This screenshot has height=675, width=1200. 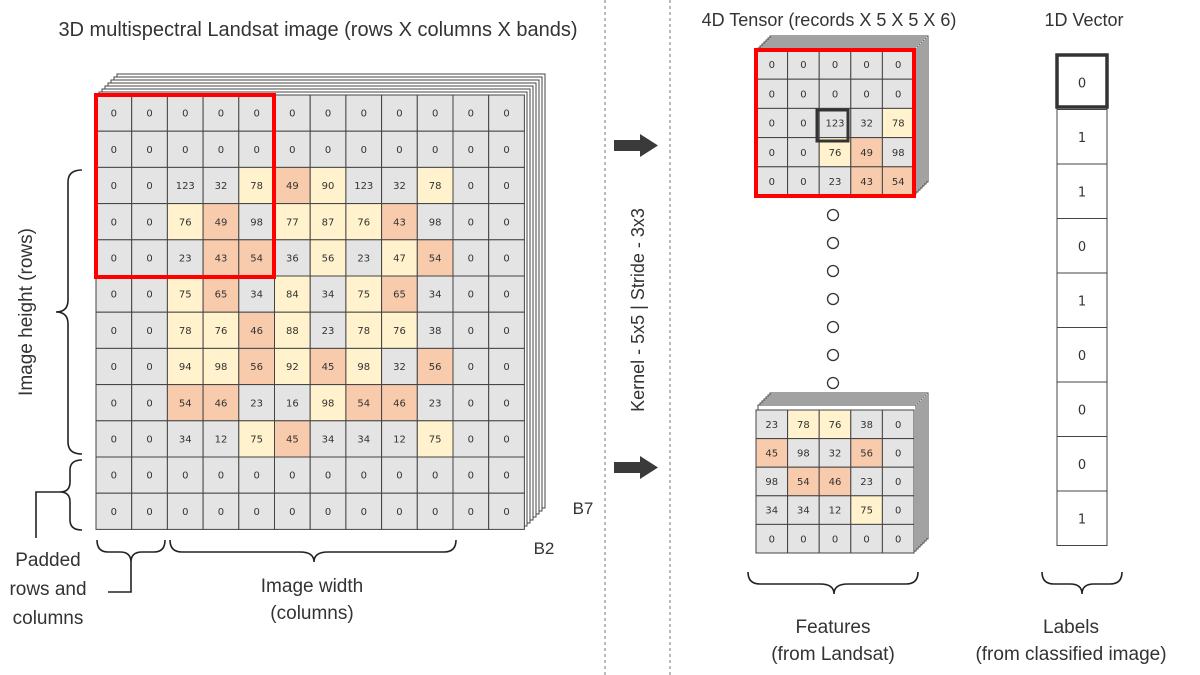 I want to click on grid-cell-value: 123, so click(x=185, y=186).